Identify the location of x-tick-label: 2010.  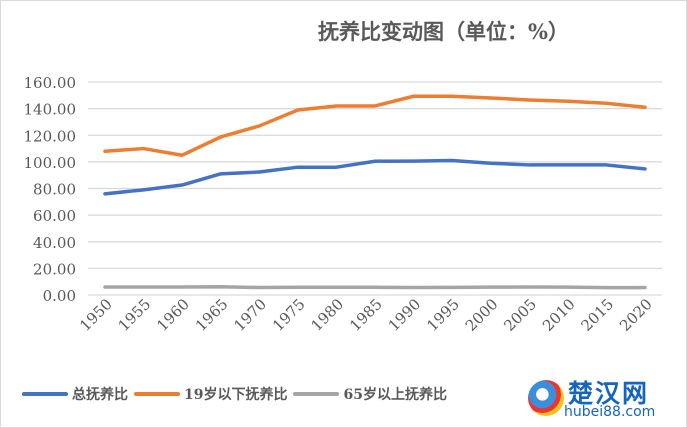
(559, 315).